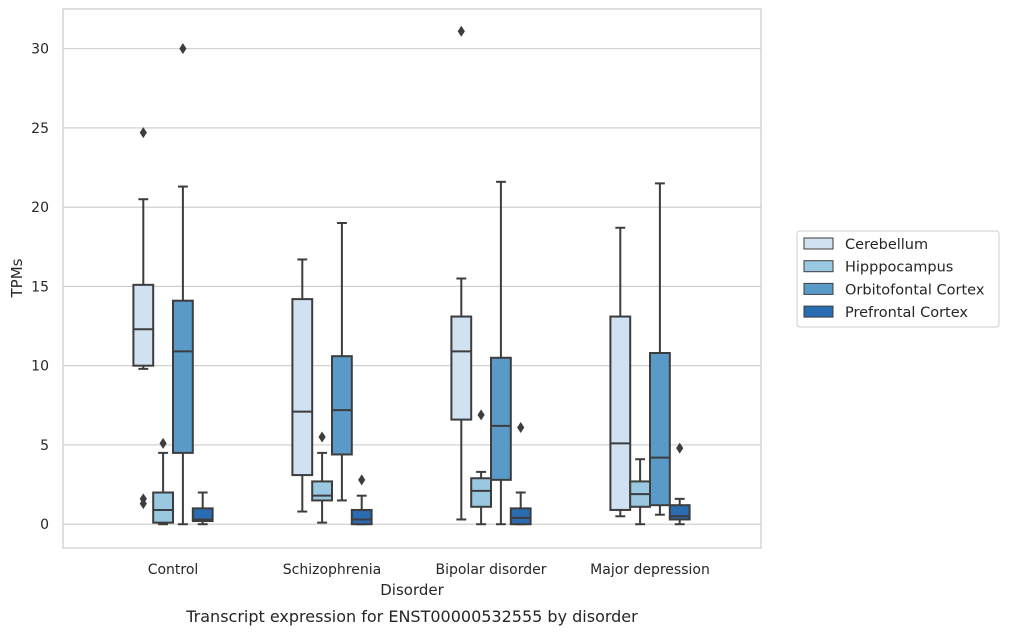 Image resolution: width=1009 pixels, height=634 pixels. Describe the element at coordinates (44, 525) in the screenshot. I see `y-tick-label: 0` at that location.